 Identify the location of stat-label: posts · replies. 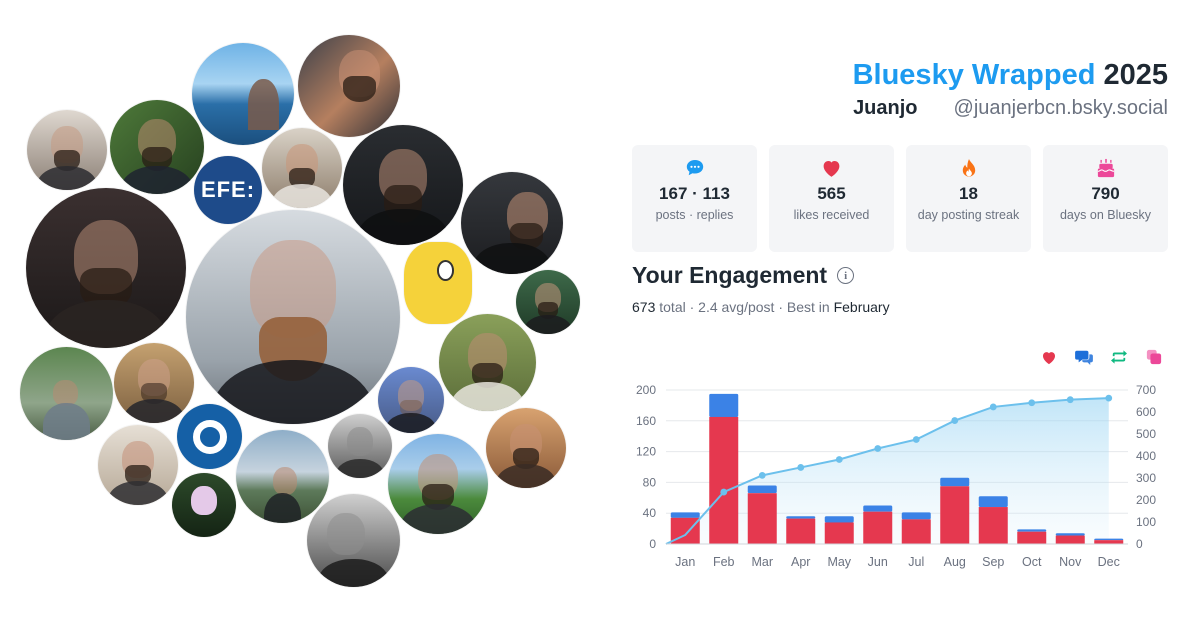
(694, 215).